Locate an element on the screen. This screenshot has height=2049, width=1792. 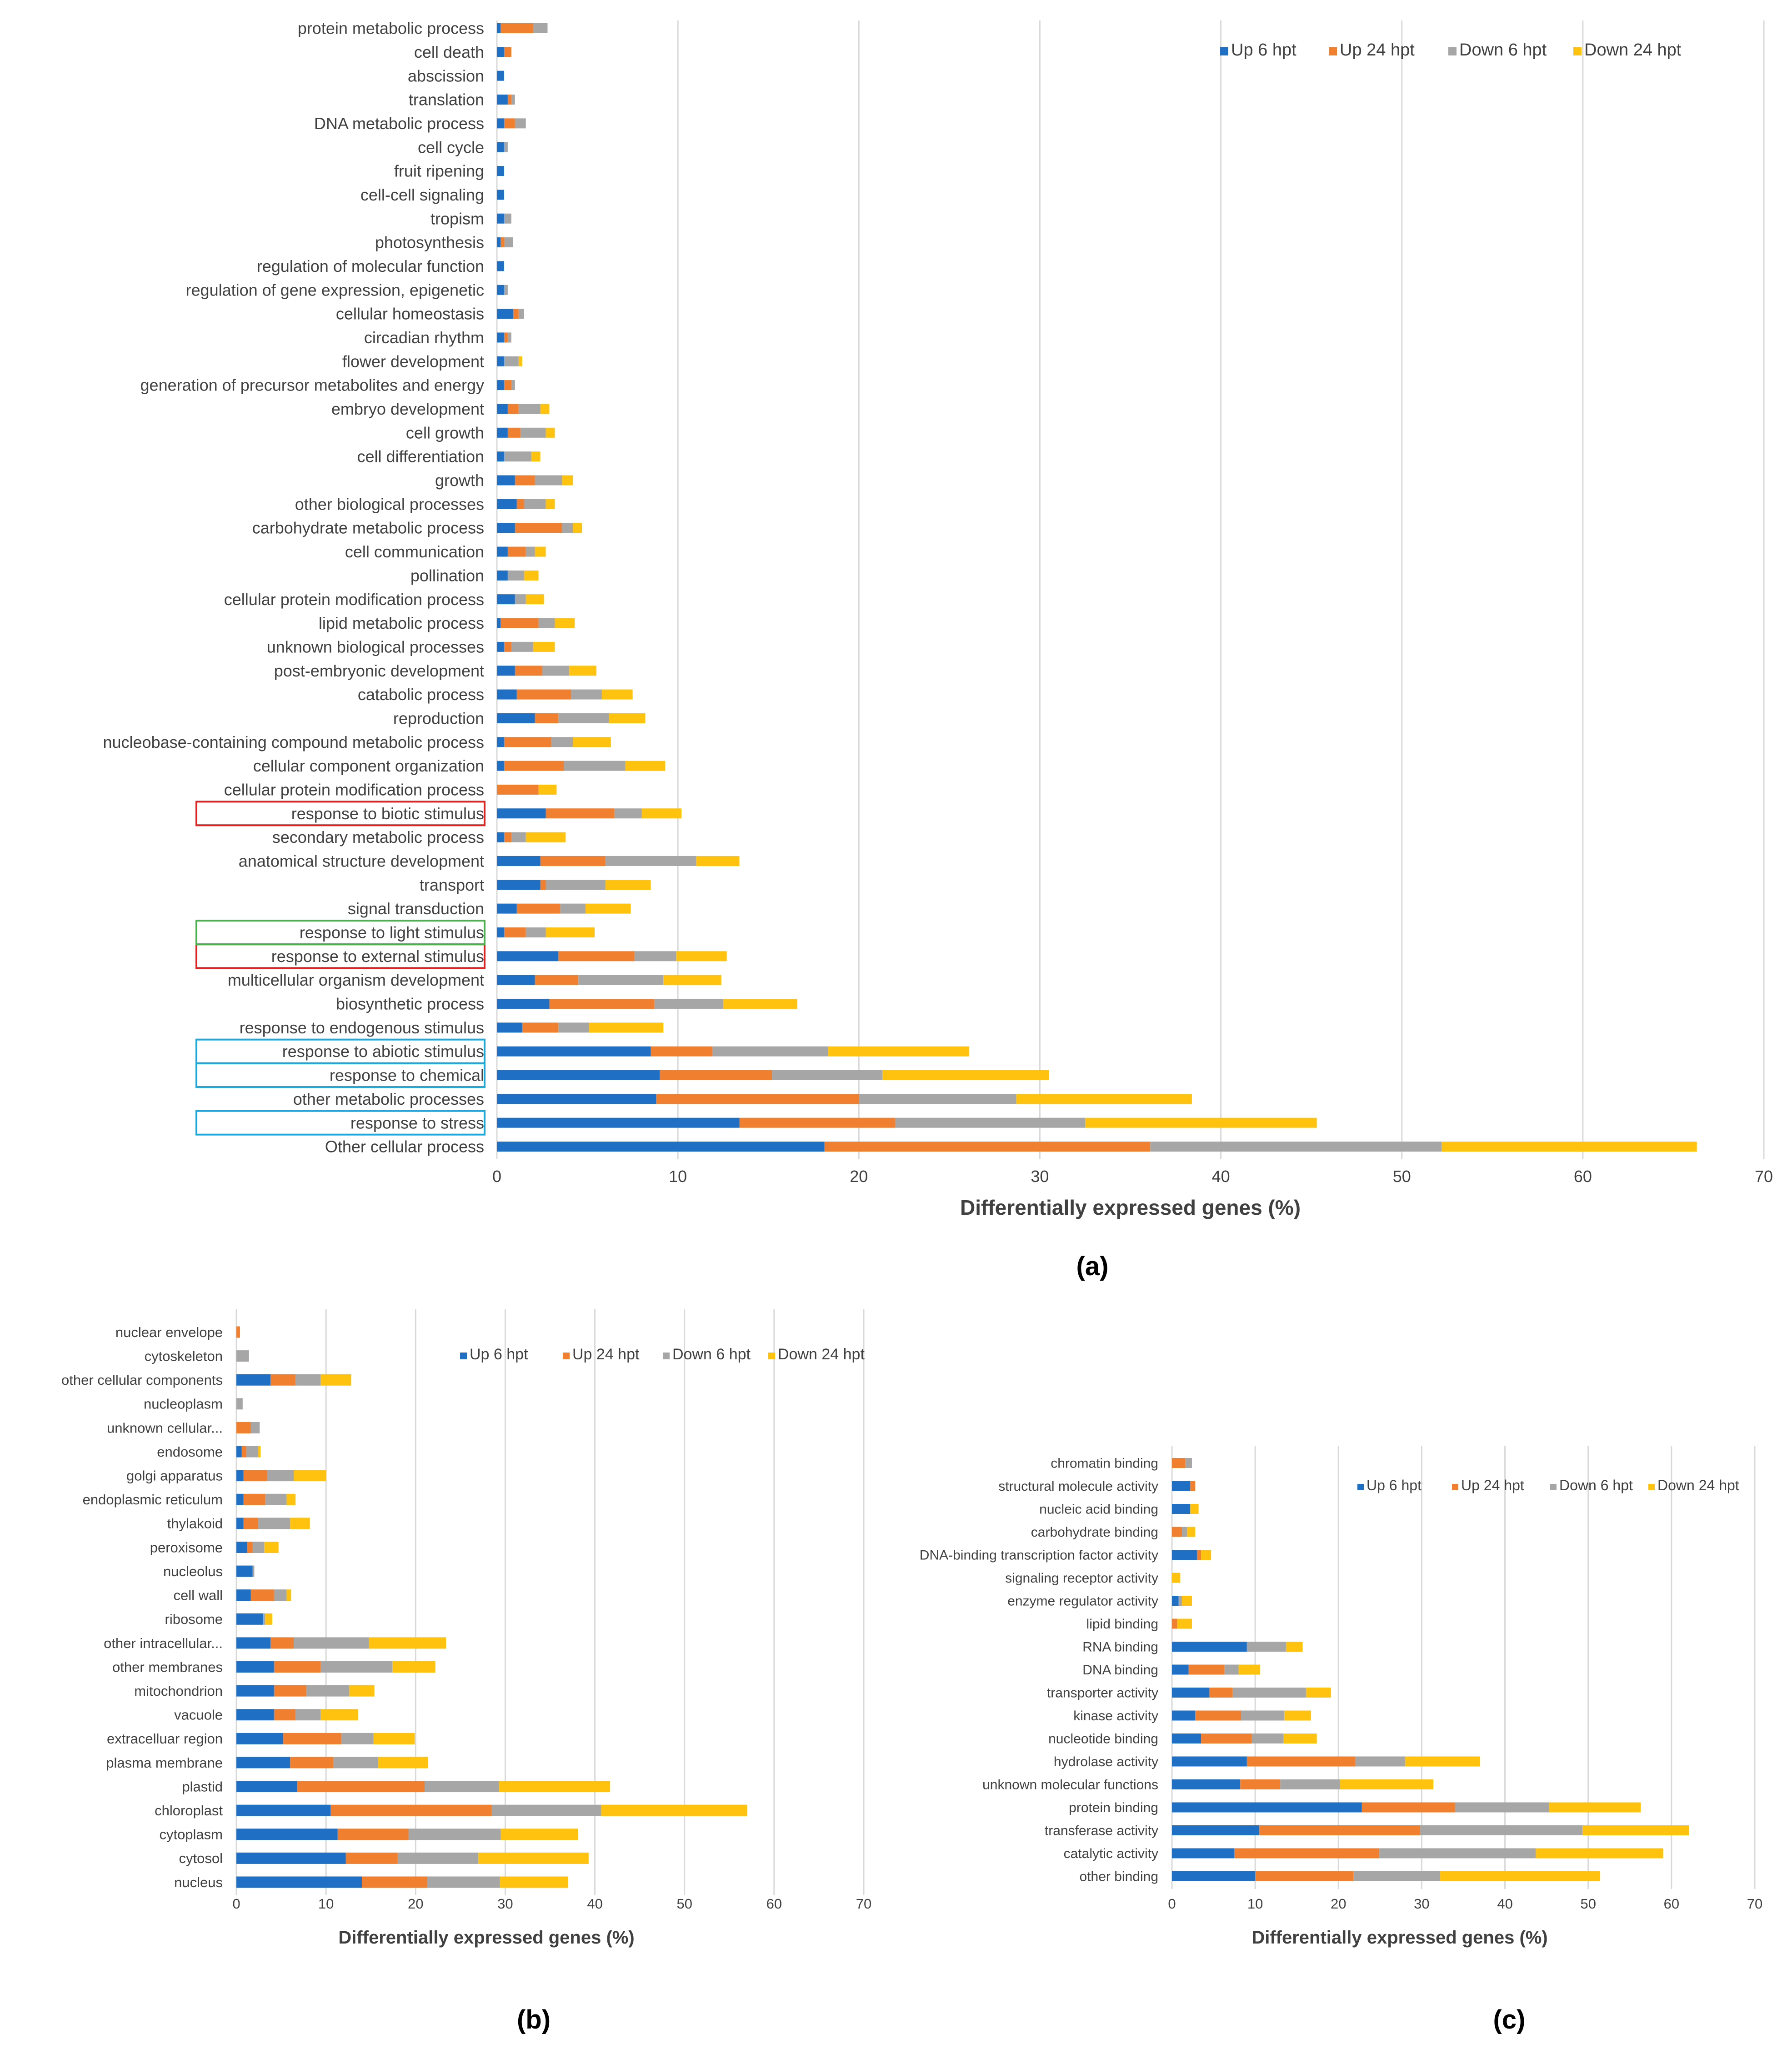
bar-up-6-hpt-cell-cycle is located at coordinates (500, 147).